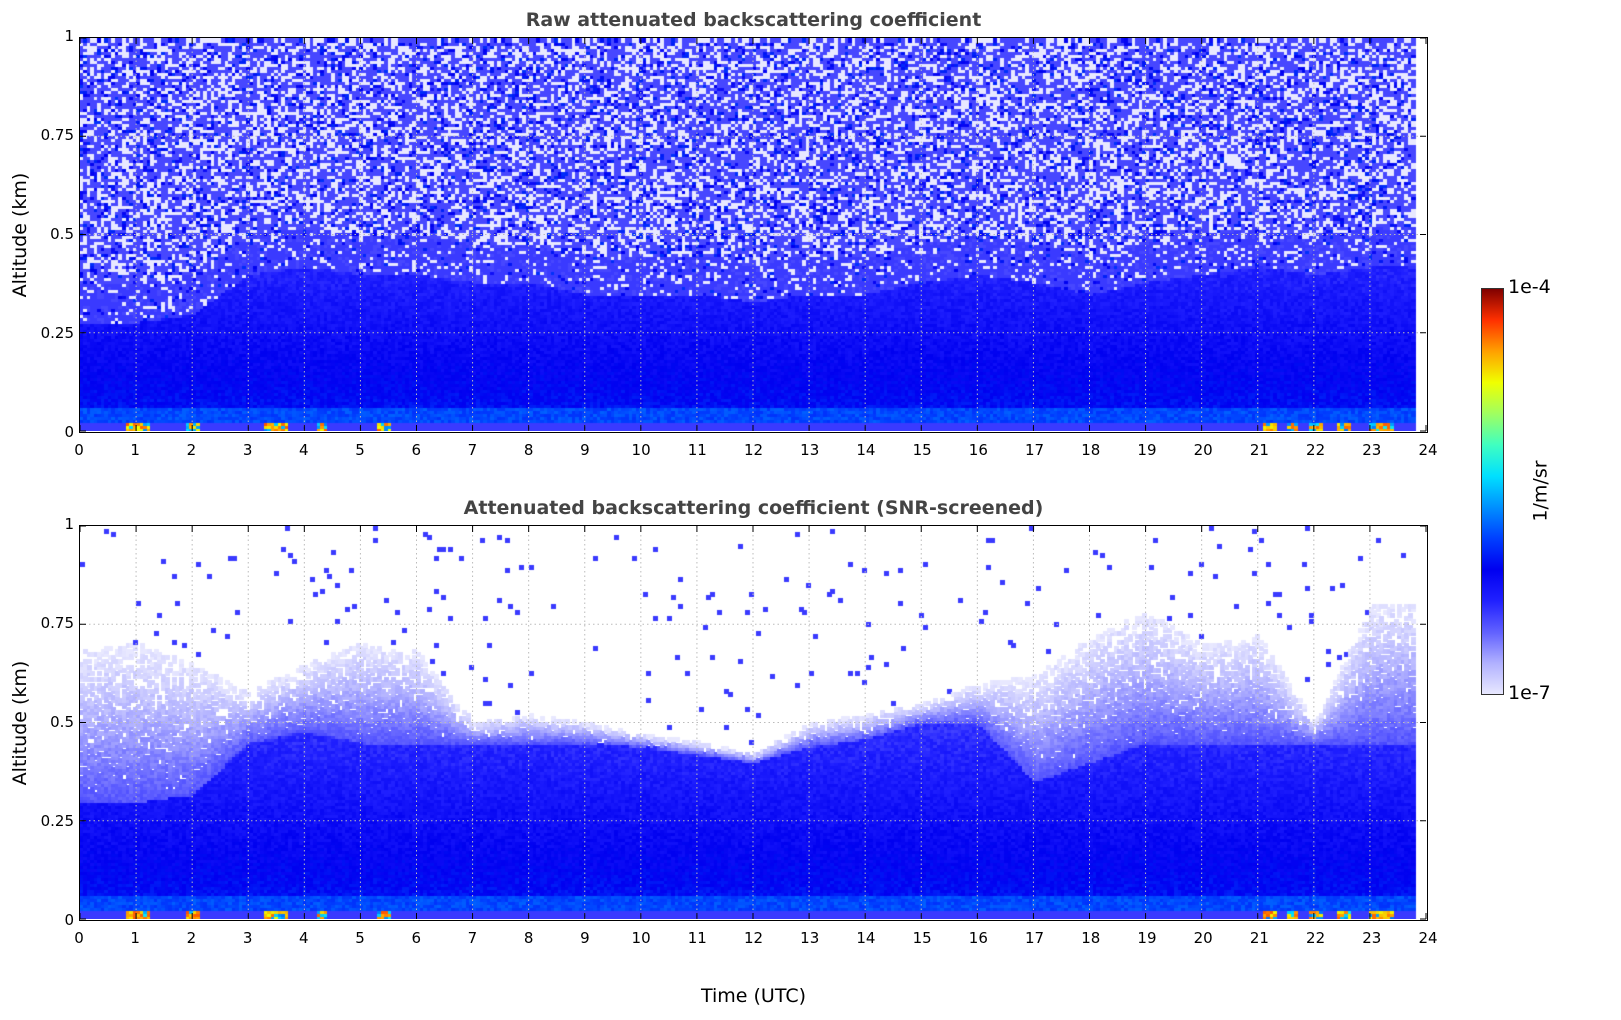 The width and height of the screenshot is (1621, 1020). What do you see at coordinates (1529, 287) in the screenshot?
I see `colorbar-max-label: 1e-4` at bounding box center [1529, 287].